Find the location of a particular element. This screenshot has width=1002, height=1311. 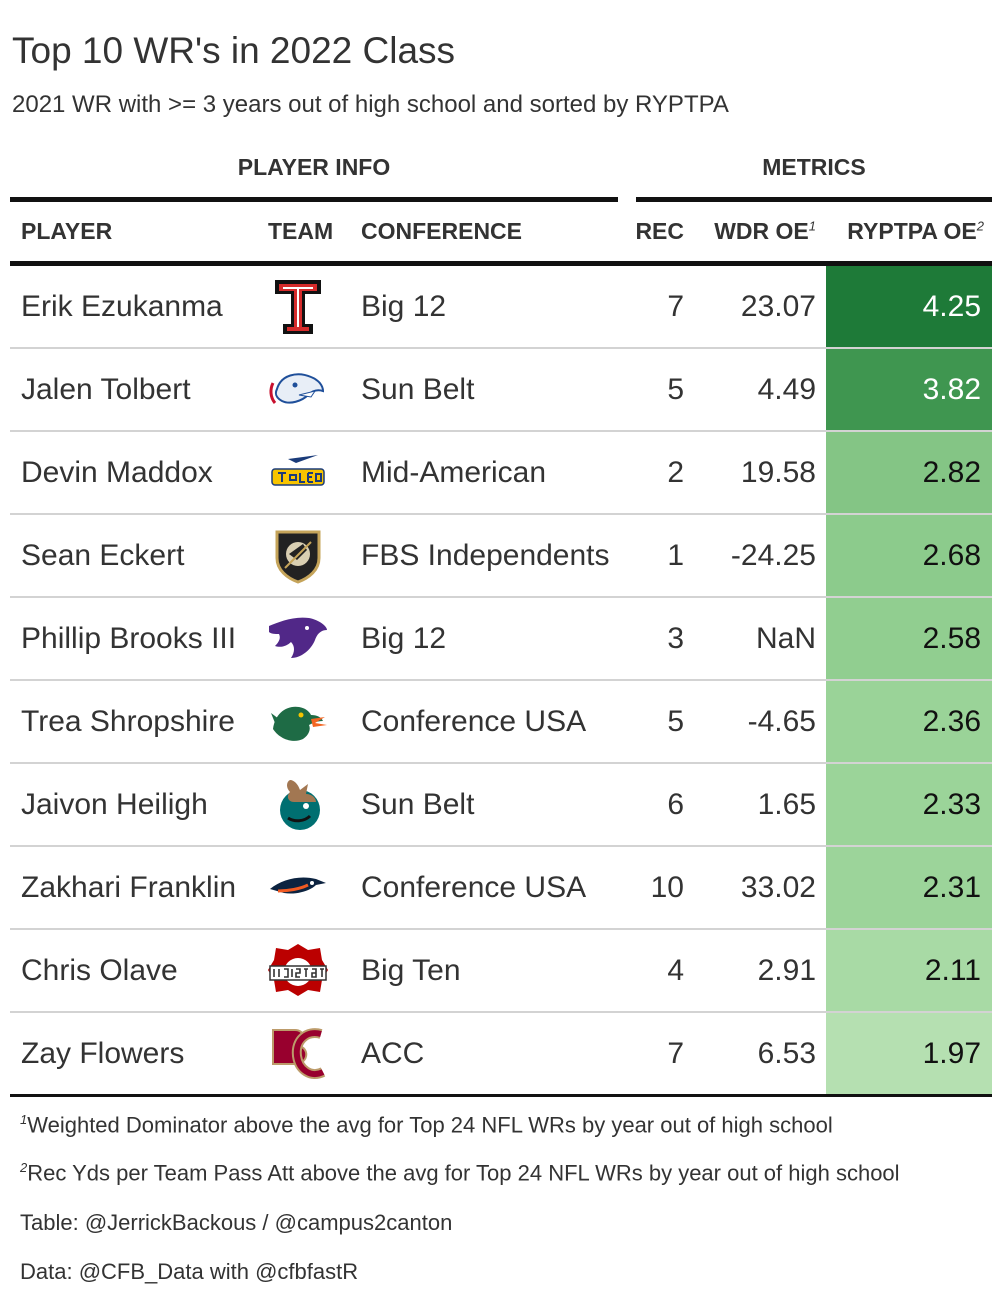

ryptpa-oe-value: 2.36 is located at coordinates (909, 721).